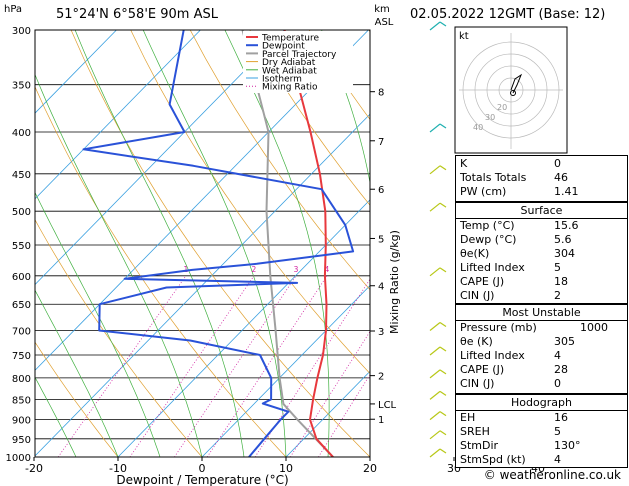 This screenshot has width=629, height=486. I want to click on wet-adiabat-line, so click(277, 243).